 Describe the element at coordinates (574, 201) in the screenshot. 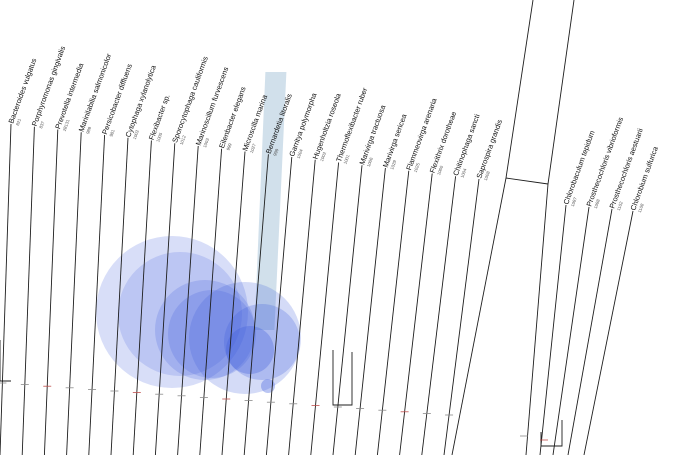

I see `taxon-id: 1097` at that location.